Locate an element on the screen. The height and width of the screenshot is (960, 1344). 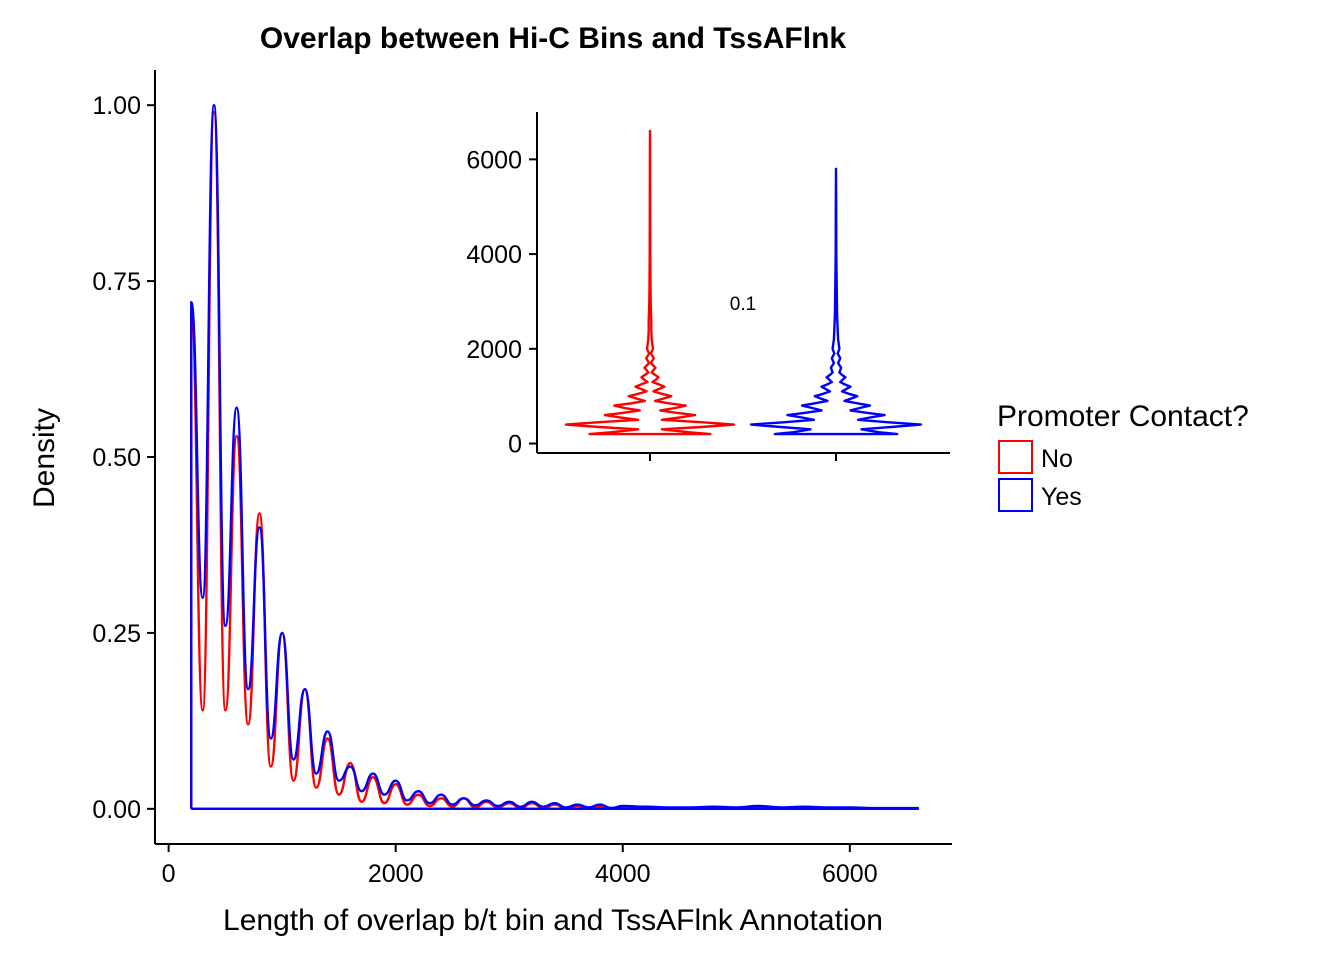
inset-annotation: 0.1 is located at coordinates (743, 304).